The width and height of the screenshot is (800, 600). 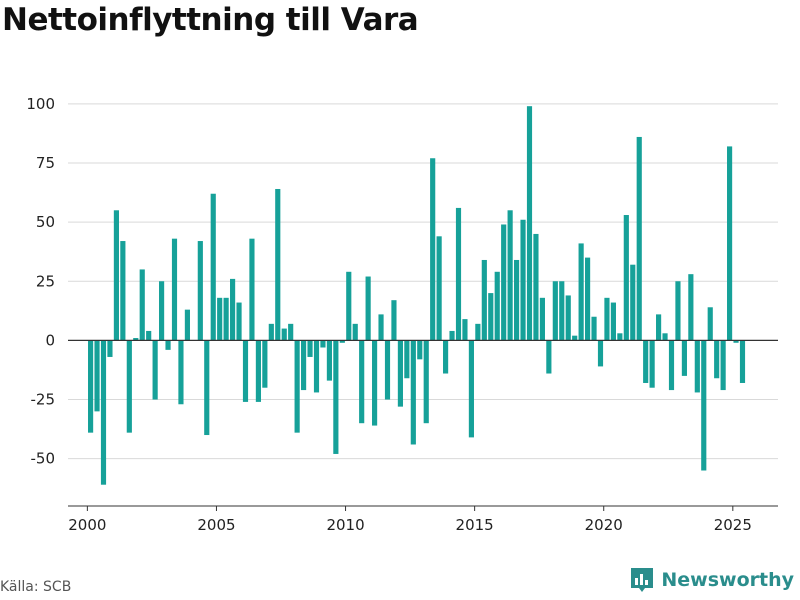 What do you see at coordinates (45, 281) in the screenshot?
I see `y-tick-label: 25` at bounding box center [45, 281].